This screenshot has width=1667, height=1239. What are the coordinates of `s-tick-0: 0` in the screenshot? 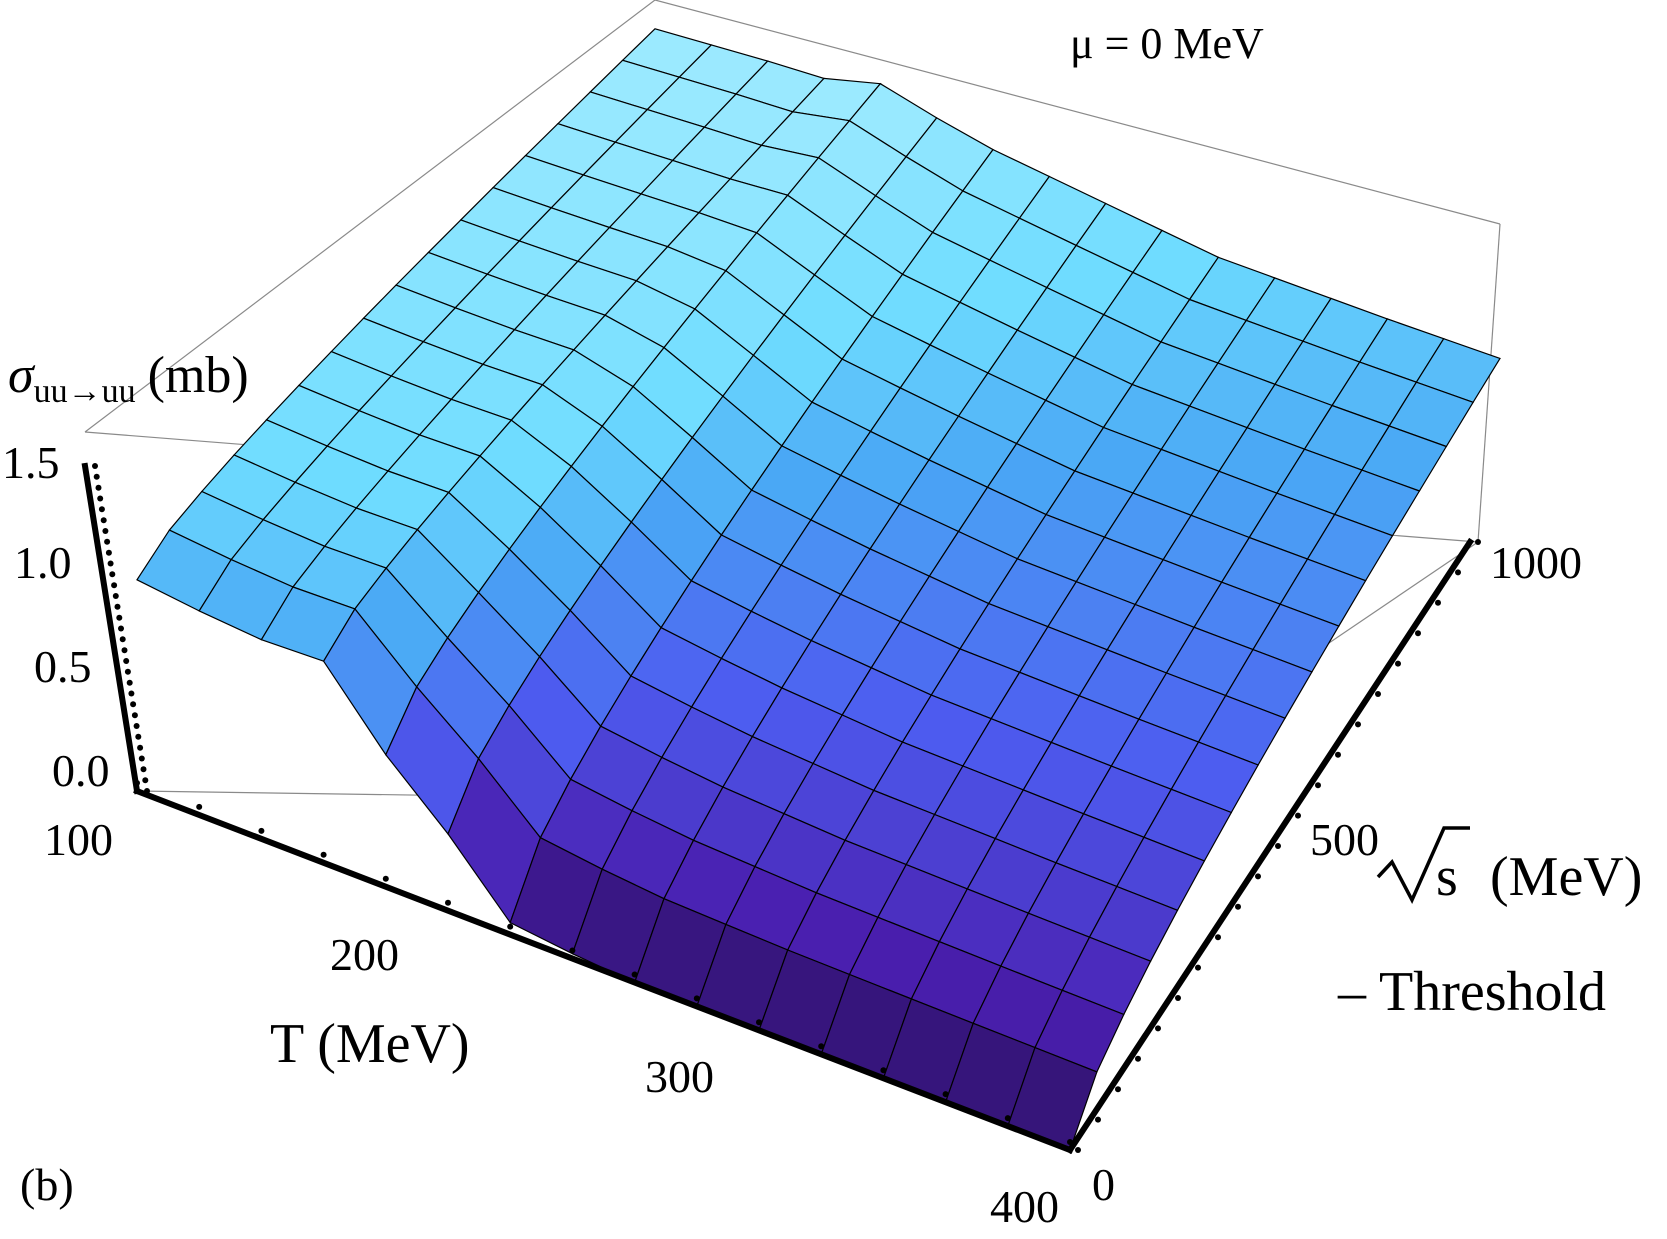 It's located at (1103, 1184).